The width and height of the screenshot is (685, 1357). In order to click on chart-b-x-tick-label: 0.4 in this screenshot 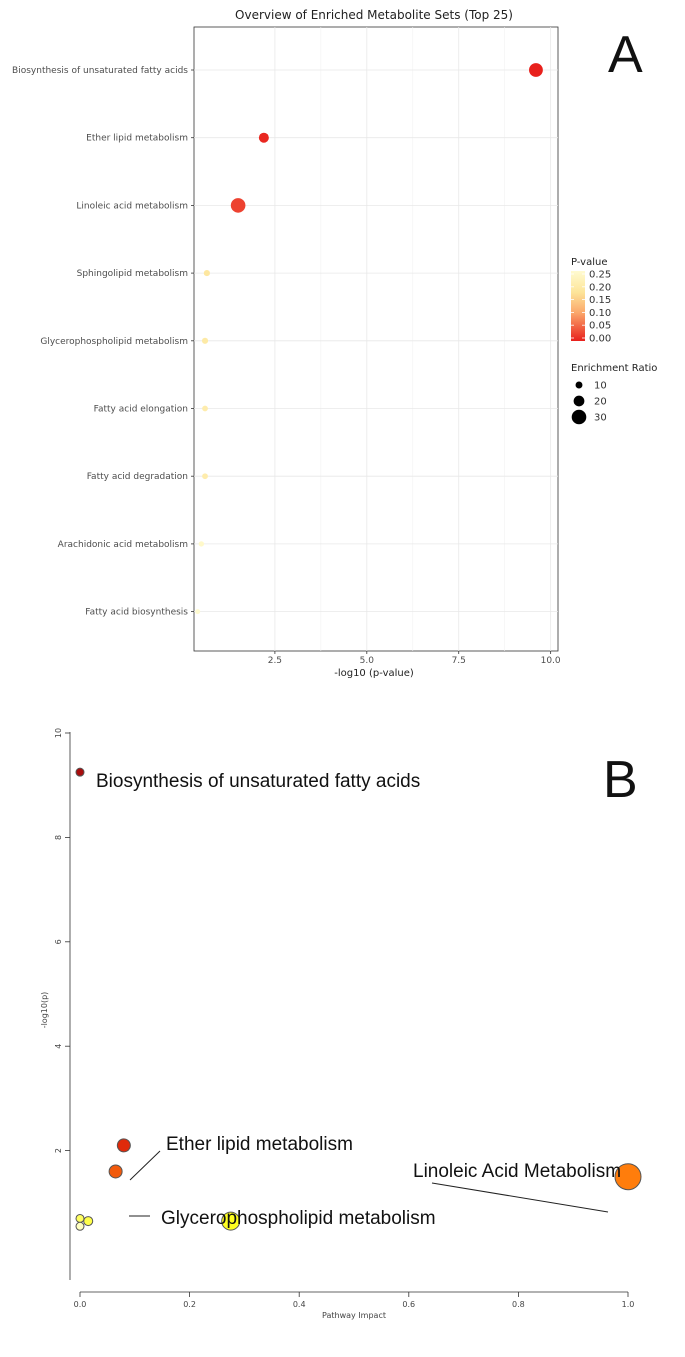, I will do `click(299, 1304)`.